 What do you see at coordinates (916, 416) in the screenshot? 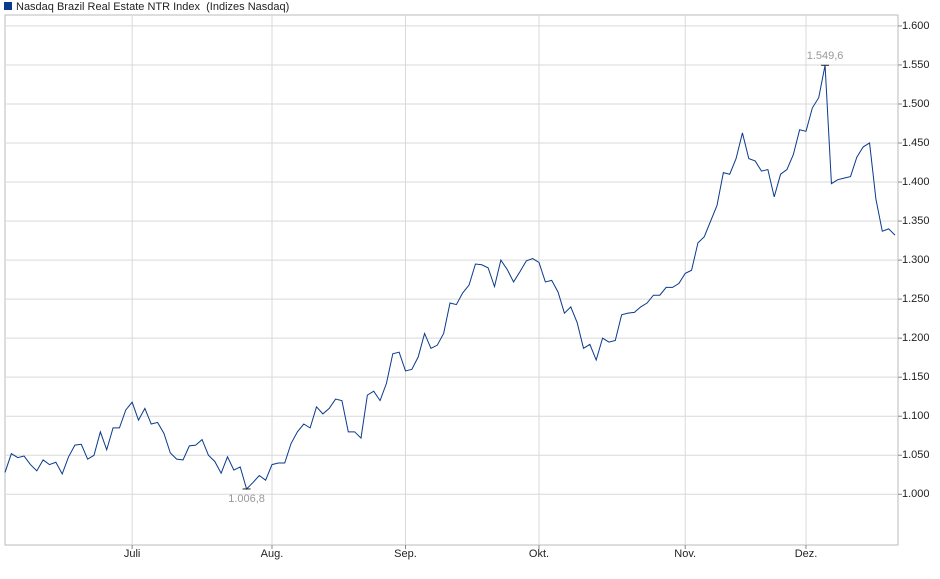
I see `y-tick-label: 1.100` at bounding box center [916, 416].